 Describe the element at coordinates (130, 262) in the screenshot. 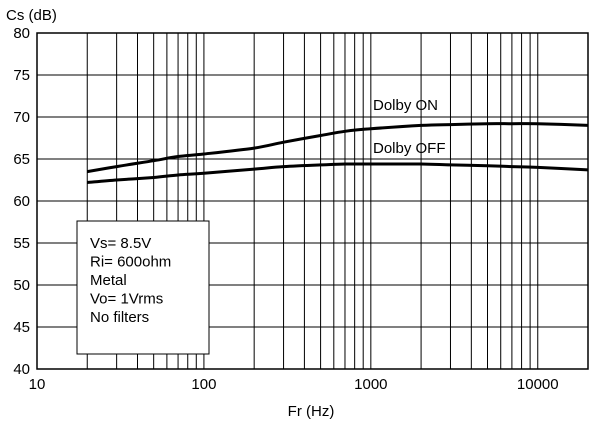

I see `conditions-line: Ri= 600ohm` at that location.